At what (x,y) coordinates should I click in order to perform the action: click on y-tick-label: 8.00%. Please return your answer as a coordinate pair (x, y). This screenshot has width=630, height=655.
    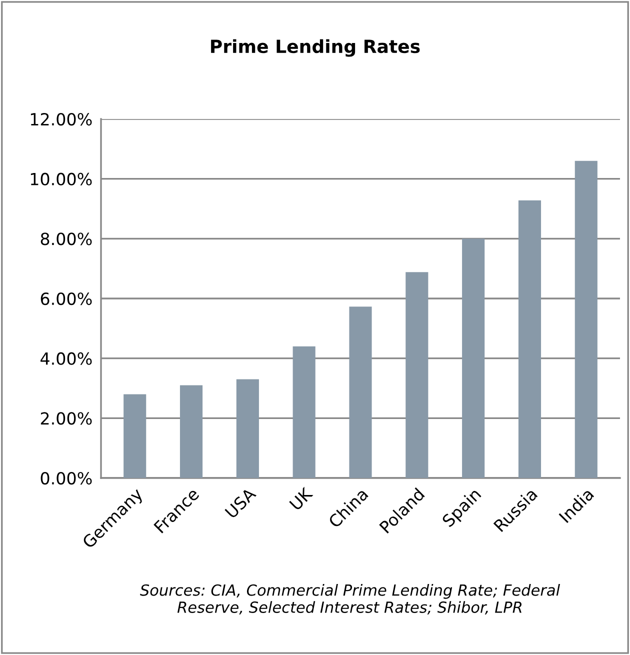
    Looking at the image, I should click on (66, 239).